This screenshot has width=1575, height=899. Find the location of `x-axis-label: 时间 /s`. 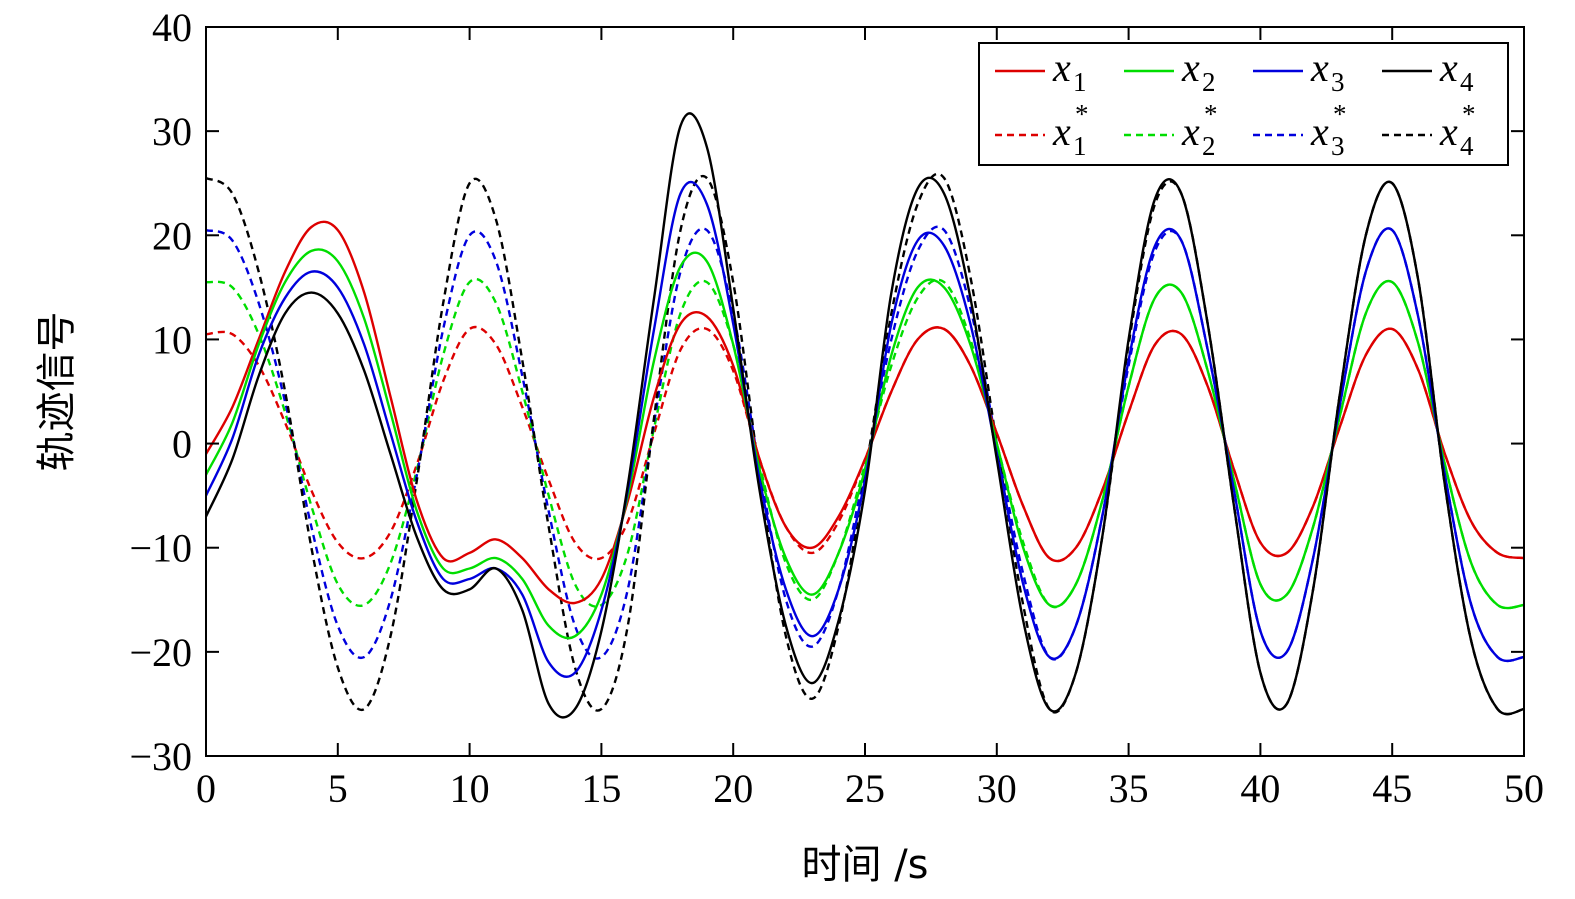

x-axis-label: 时间 /s is located at coordinates (864, 865).